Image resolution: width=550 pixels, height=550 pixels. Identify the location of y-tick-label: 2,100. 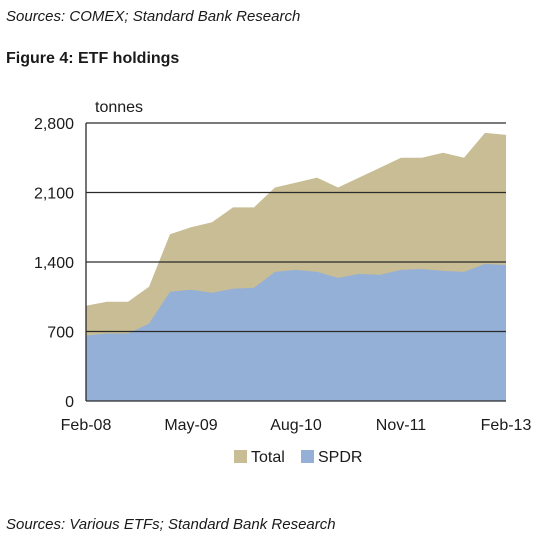
(54, 194).